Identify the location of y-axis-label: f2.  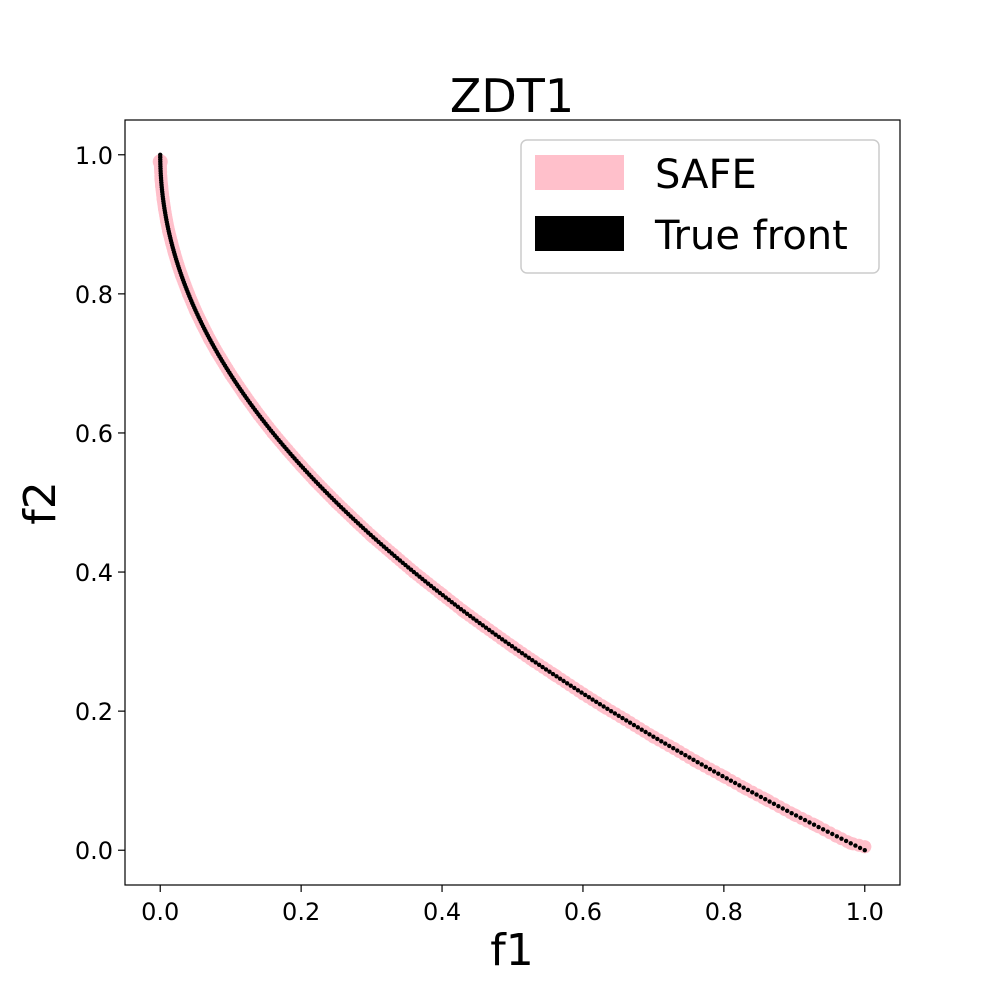
(40, 502).